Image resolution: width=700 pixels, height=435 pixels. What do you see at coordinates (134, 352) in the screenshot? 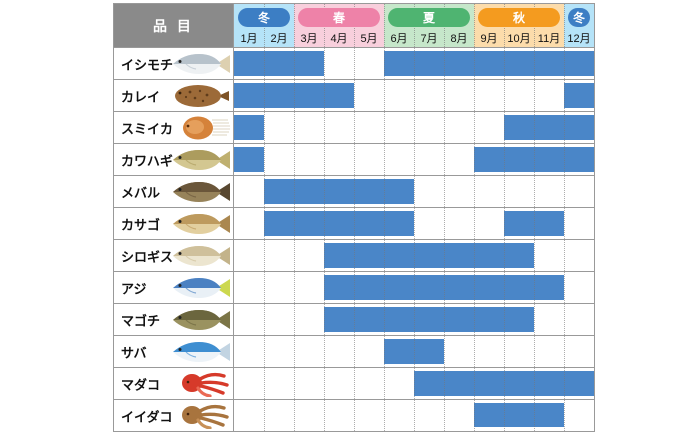
I see `fish-name: サバ` at bounding box center [134, 352].